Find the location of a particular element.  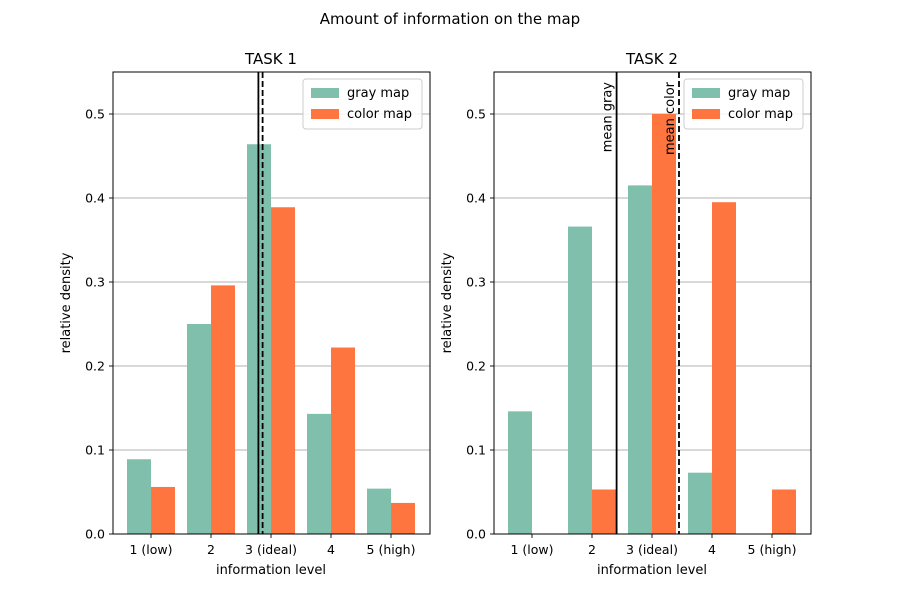

mean-lines is located at coordinates (260, 303).